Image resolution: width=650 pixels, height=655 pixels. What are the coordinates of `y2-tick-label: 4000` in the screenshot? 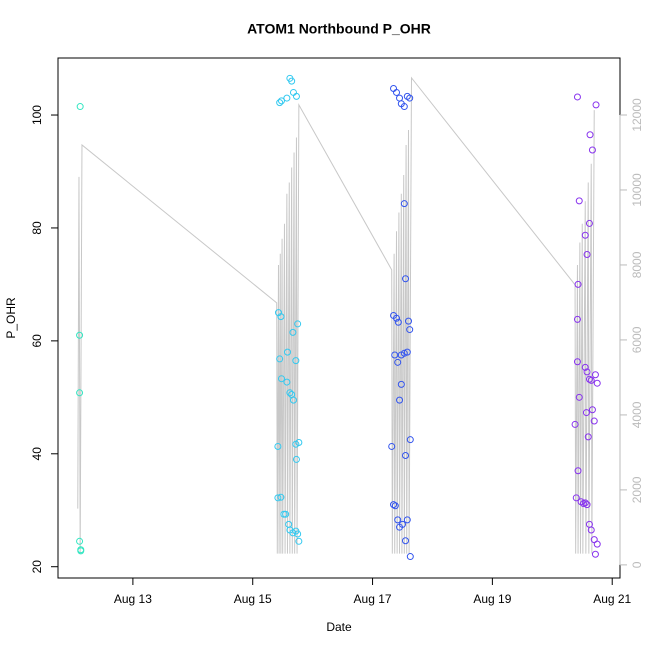 It's located at (637, 414).